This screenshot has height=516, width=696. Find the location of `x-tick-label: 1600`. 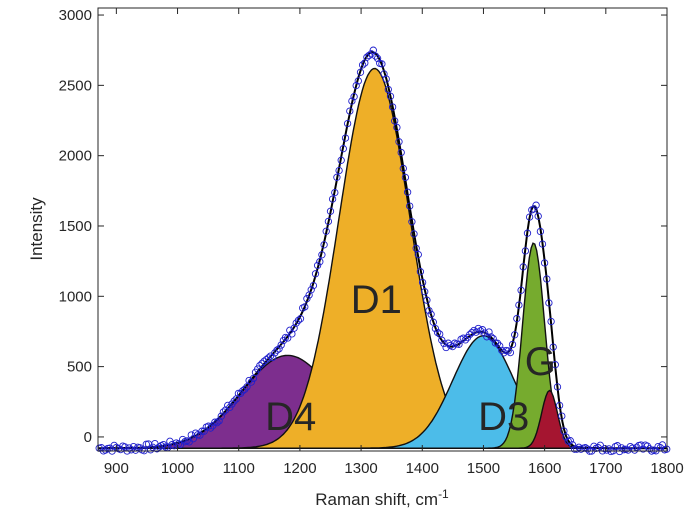

x-tick-label: 1600 is located at coordinates (544, 468).